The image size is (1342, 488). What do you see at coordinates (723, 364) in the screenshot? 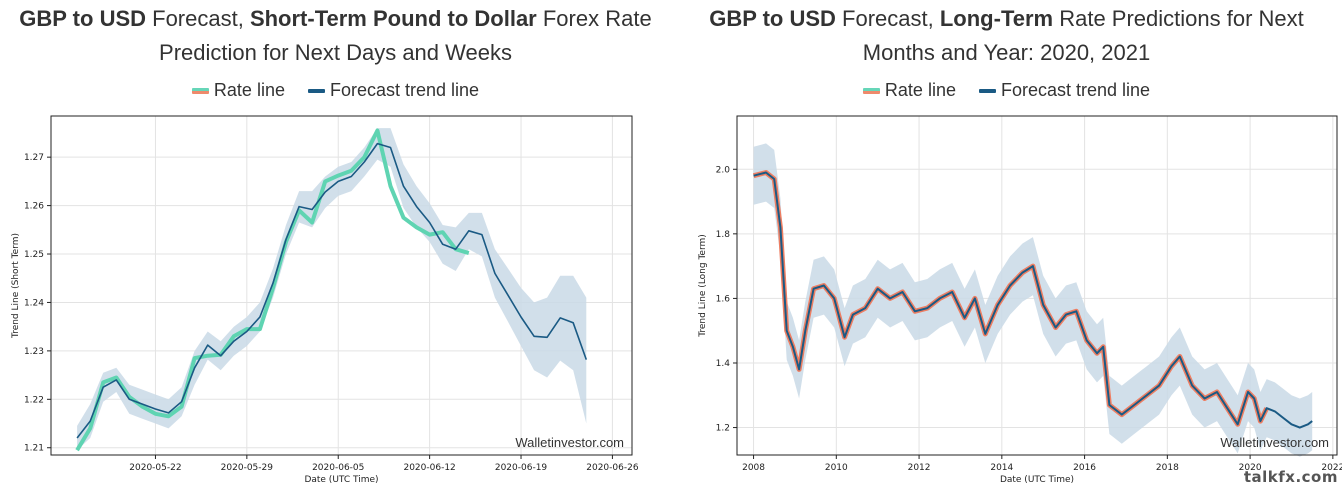
I see `y-tick-label: 1.4` at bounding box center [723, 364].